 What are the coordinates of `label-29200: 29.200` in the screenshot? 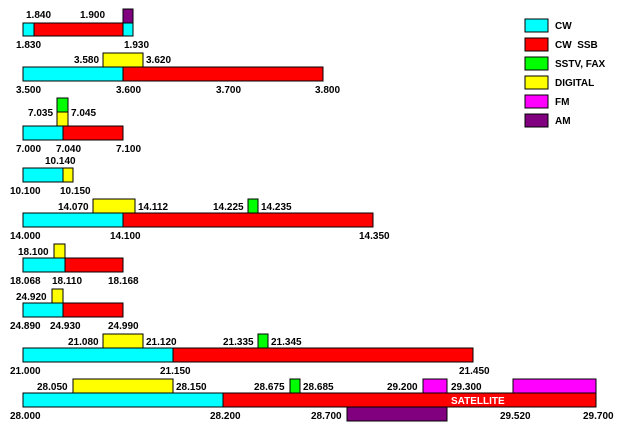 It's located at (402, 387).